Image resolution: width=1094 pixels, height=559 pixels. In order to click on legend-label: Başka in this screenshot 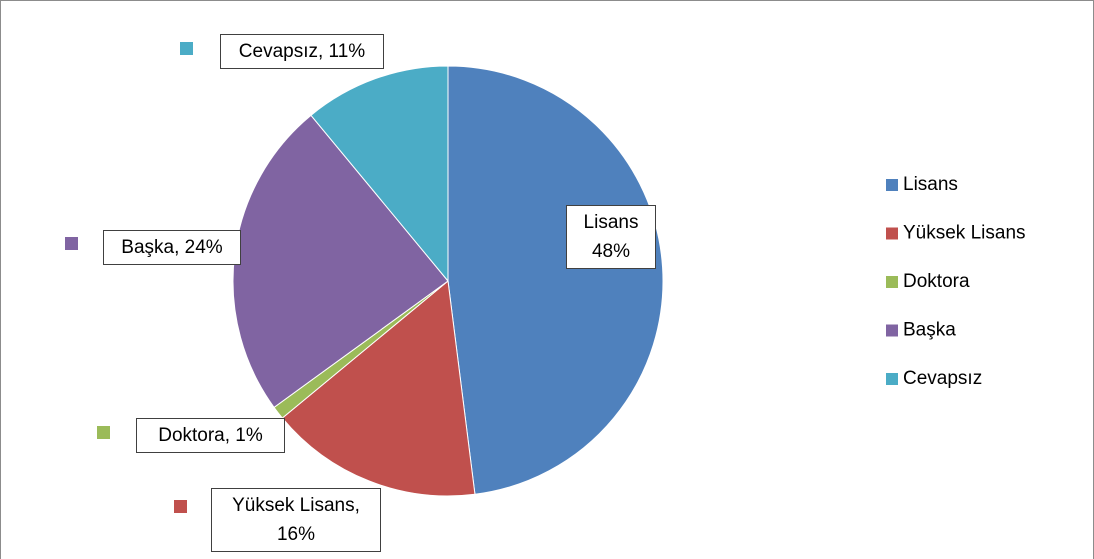, I will do `click(929, 330)`.